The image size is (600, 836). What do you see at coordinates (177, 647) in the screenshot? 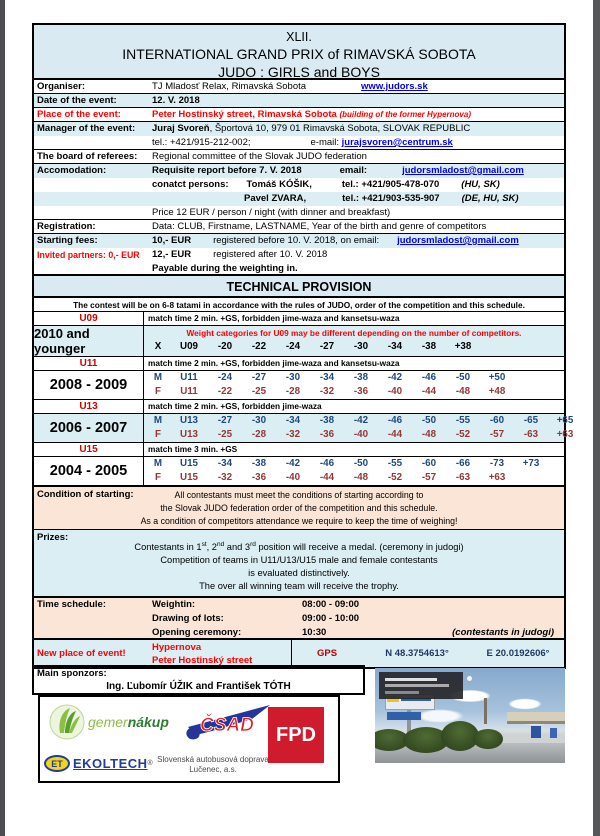
I see `new-place-line-1: Hypernova` at bounding box center [177, 647].